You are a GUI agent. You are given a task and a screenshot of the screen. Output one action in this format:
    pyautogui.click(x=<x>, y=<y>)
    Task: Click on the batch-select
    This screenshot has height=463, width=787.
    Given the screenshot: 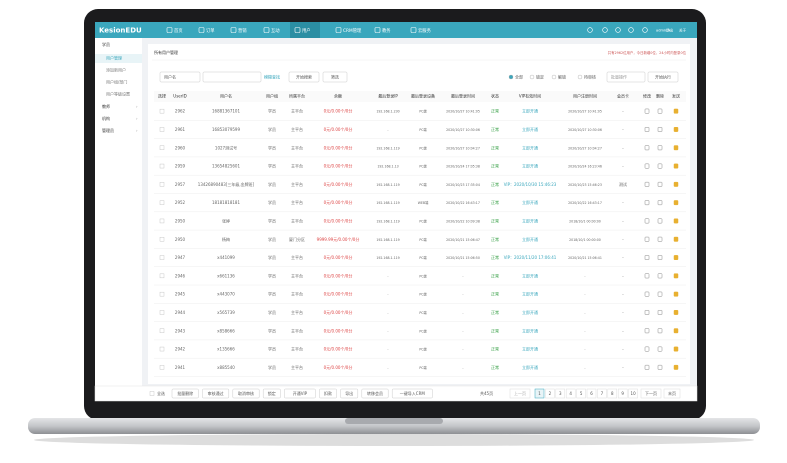 What is the action you would take?
    pyautogui.click(x=626, y=77)
    